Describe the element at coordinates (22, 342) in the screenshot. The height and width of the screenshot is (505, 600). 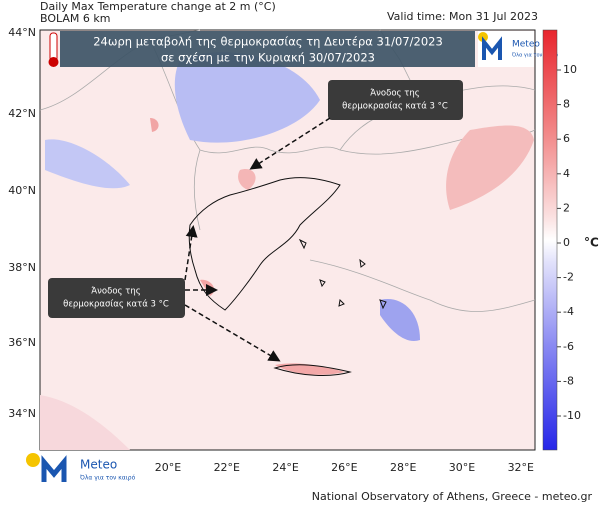
I see `latitude-label: 36°N` at that location.